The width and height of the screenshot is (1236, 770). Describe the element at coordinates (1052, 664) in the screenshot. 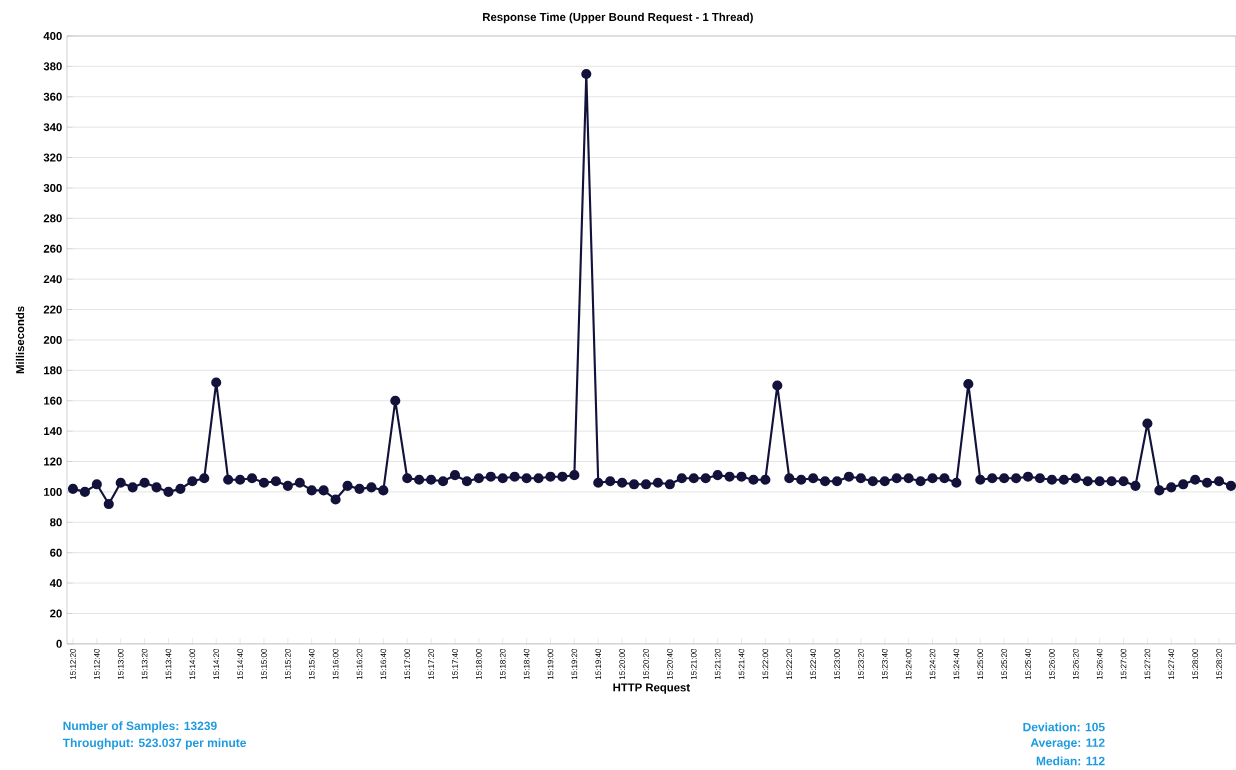

I see `x-tick-label: 15:26:00` at that location.